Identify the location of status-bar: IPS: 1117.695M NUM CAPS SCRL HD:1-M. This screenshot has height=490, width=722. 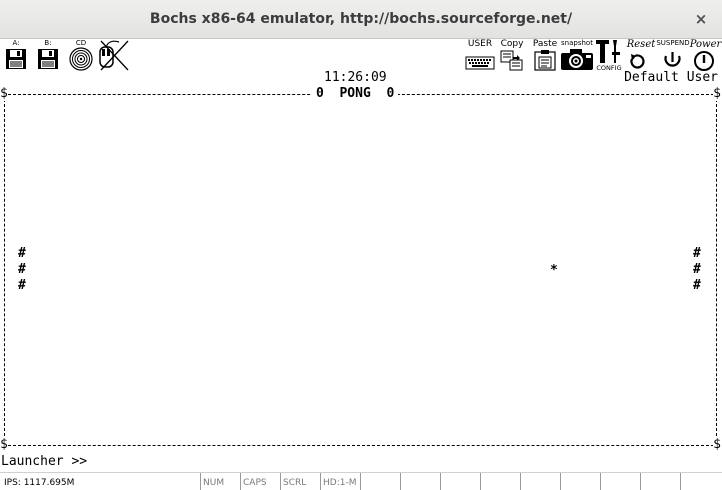
(361, 481).